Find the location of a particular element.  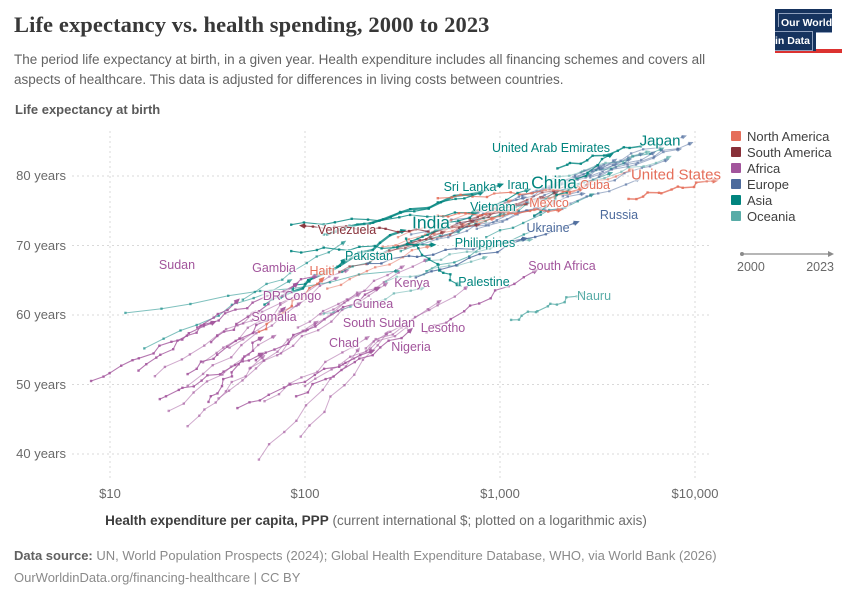

country-label-nigeria: Nigeria is located at coordinates (411, 347).